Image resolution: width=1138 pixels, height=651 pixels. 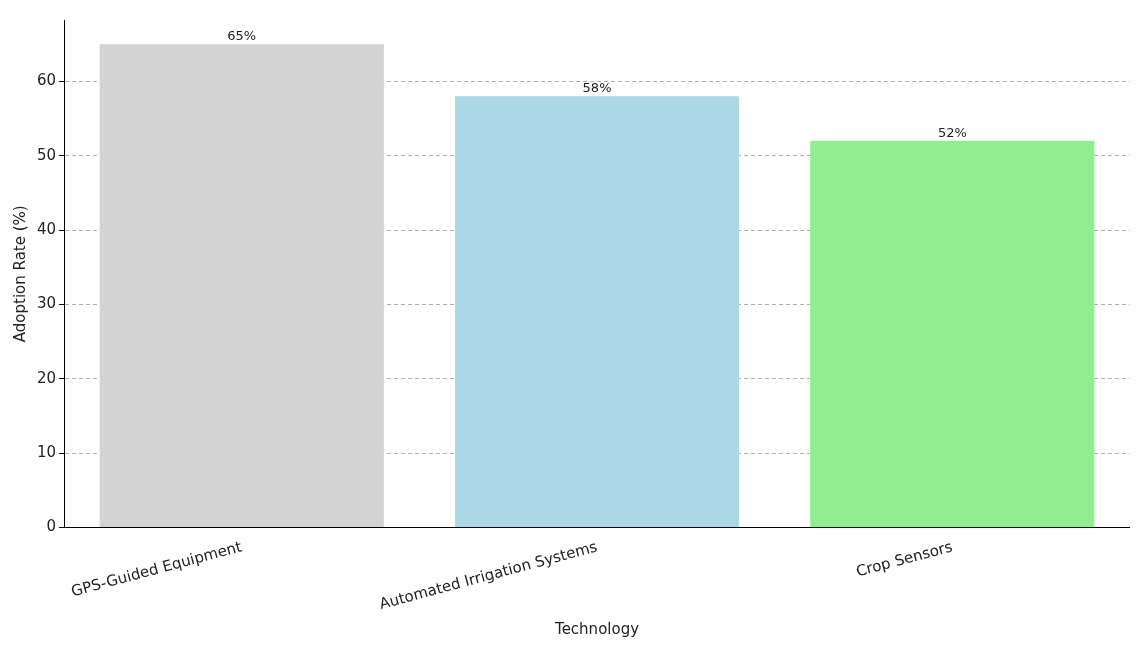 I want to click on x-axis-title: Technology, so click(x=597, y=628).